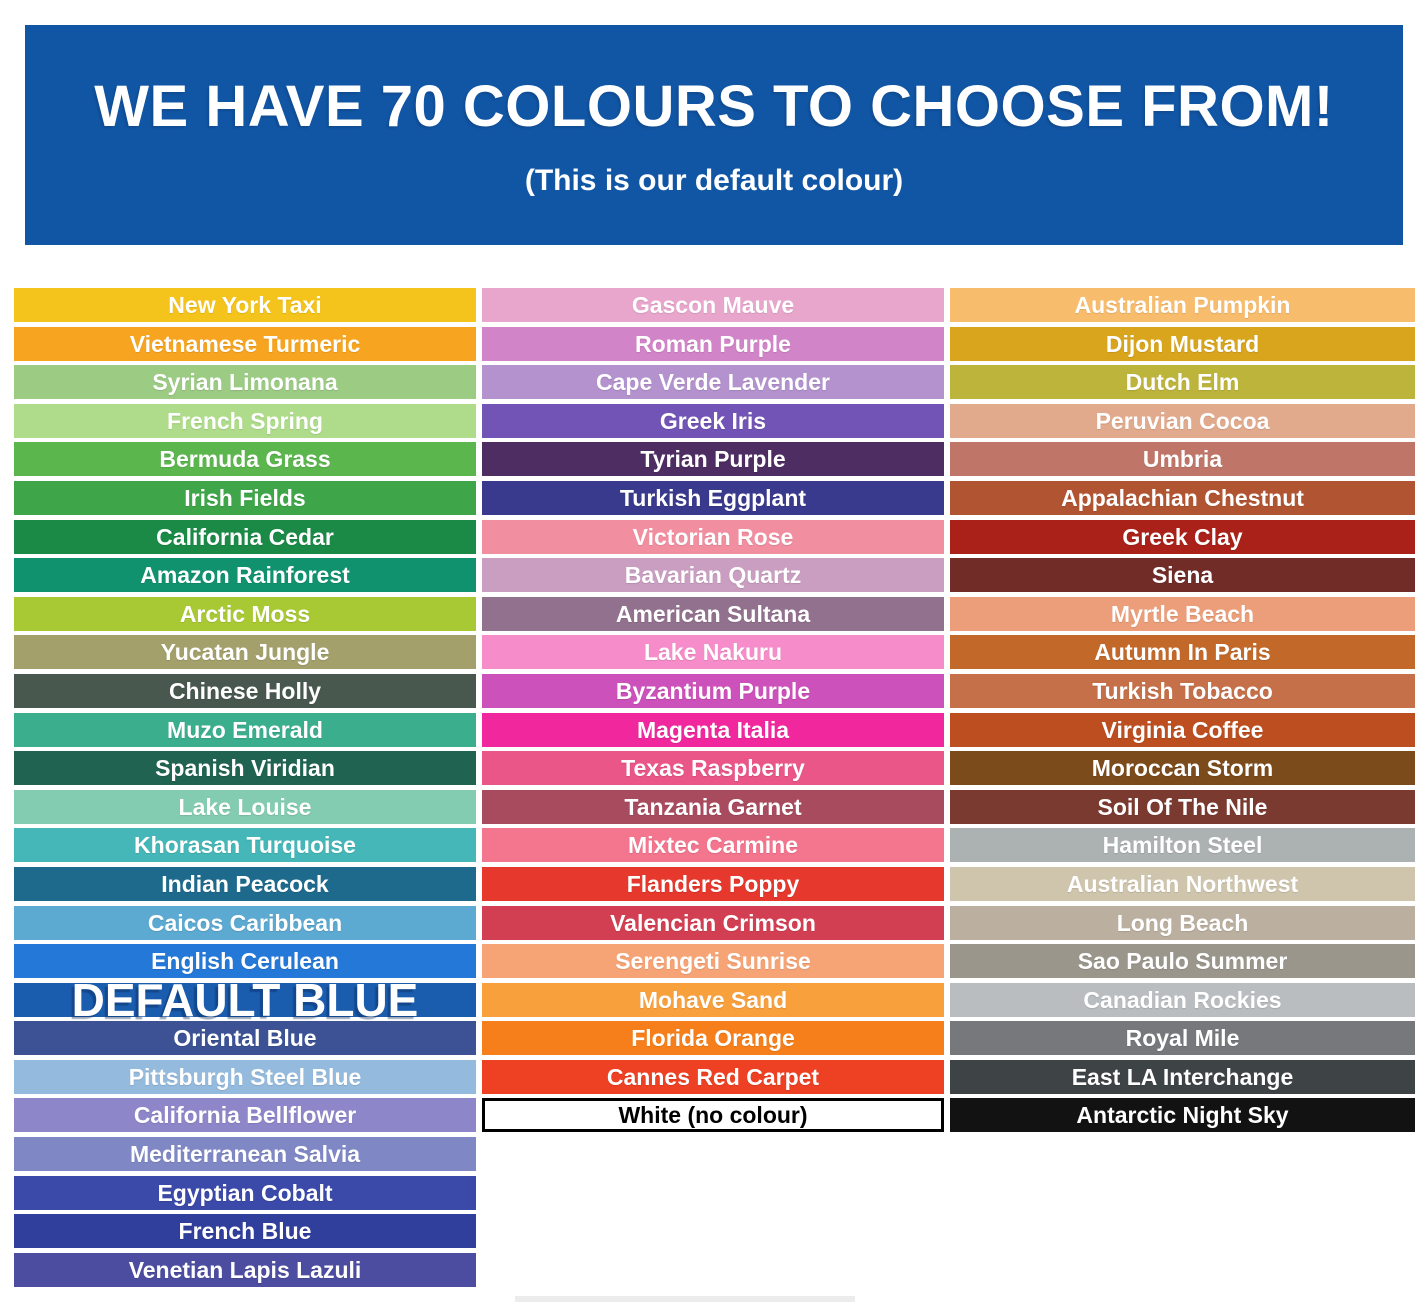 This screenshot has width=1428, height=1304. I want to click on colour-swatch-siena: Siena, so click(1182, 575).